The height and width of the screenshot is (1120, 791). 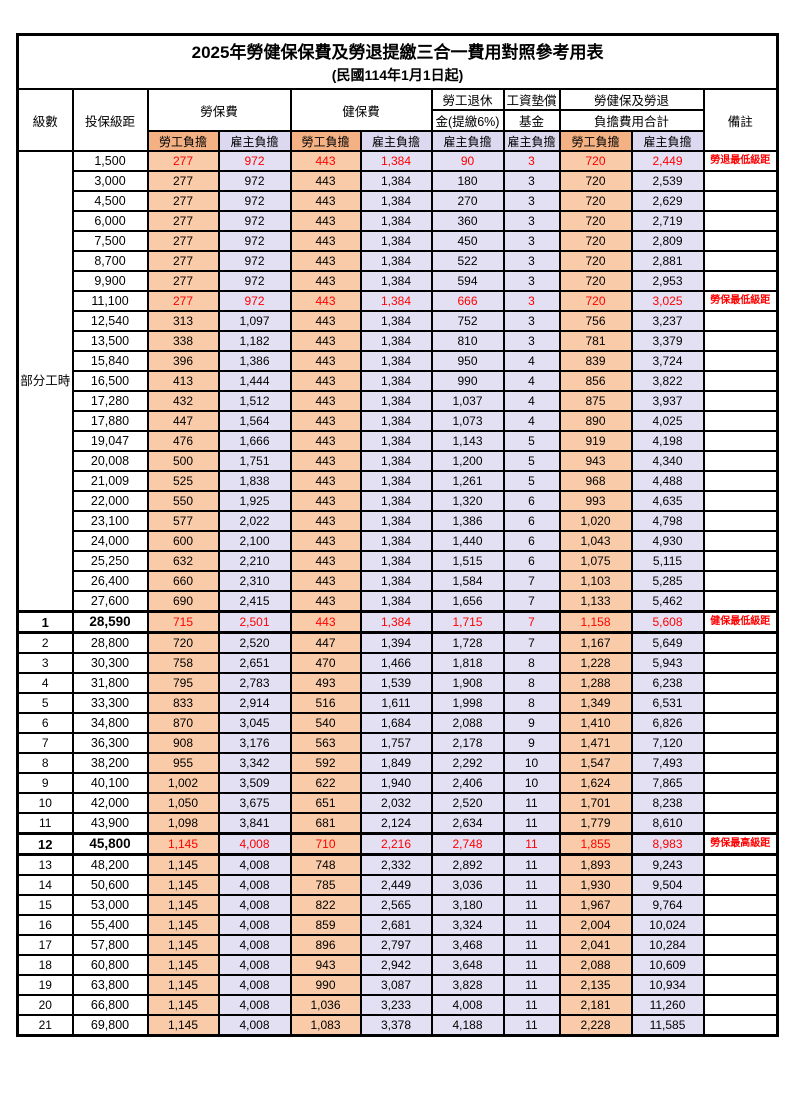 What do you see at coordinates (45, 945) in the screenshot?
I see `cell-level: 17` at bounding box center [45, 945].